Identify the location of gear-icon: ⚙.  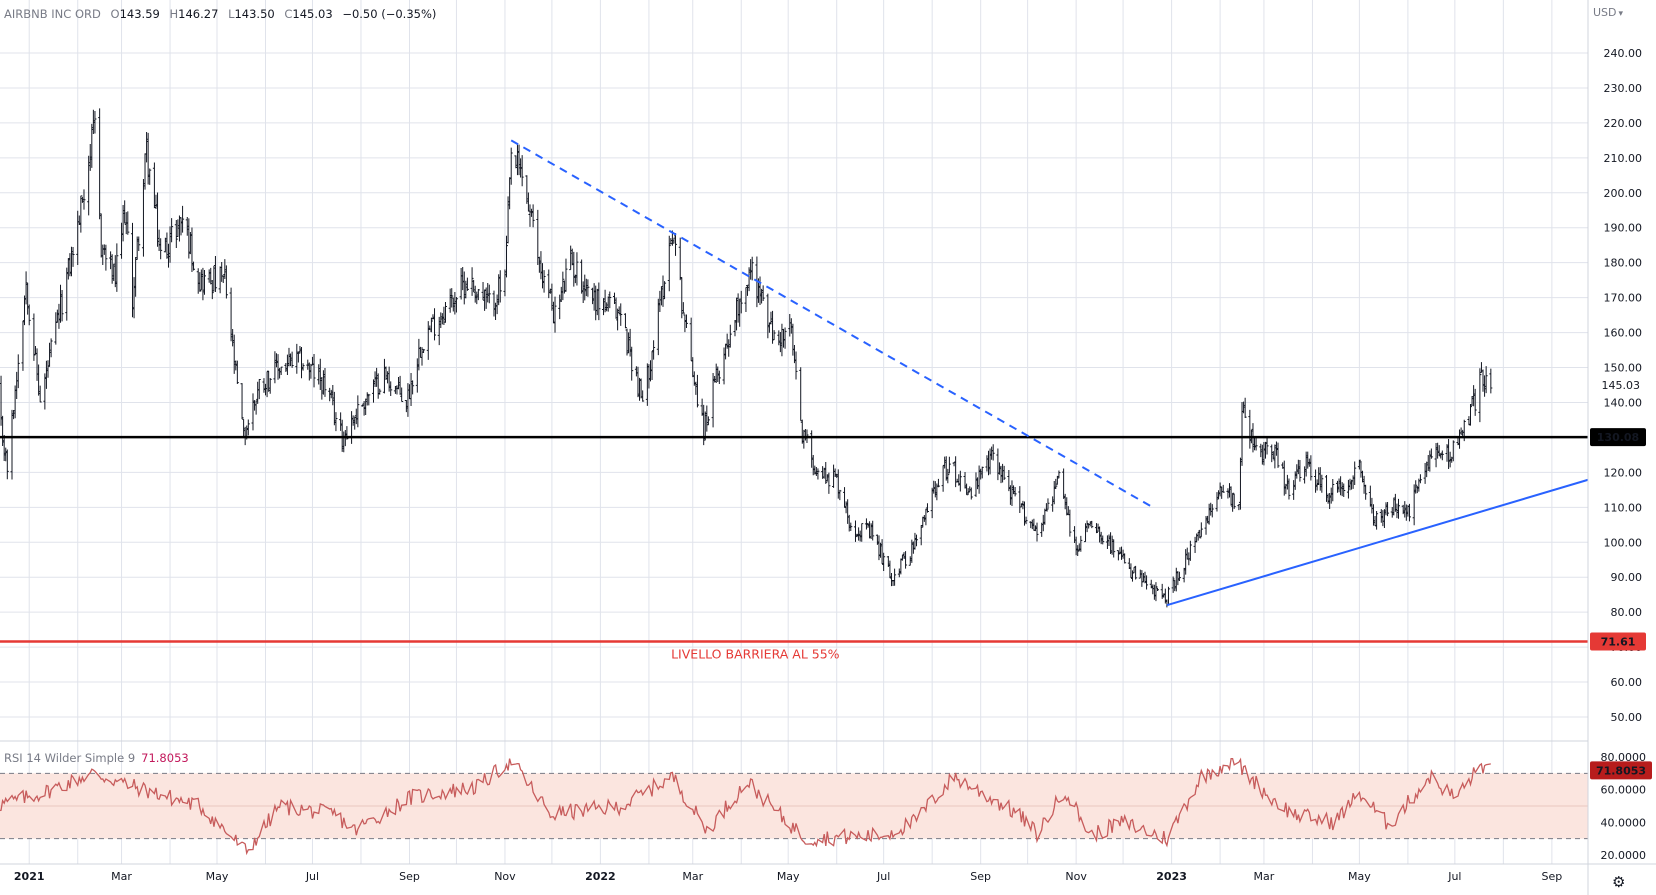
(1619, 882).